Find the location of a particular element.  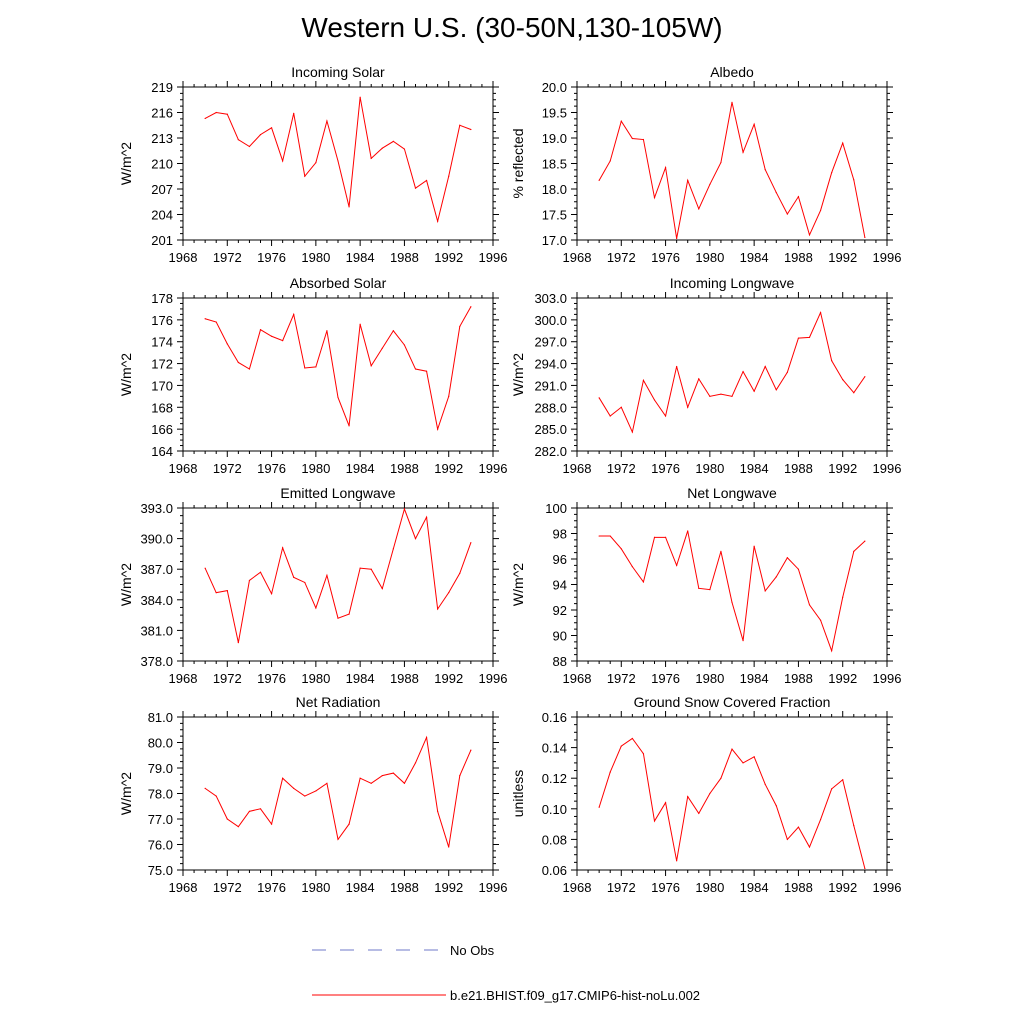

panel-title: Incoming Solar is located at coordinates (338, 72).